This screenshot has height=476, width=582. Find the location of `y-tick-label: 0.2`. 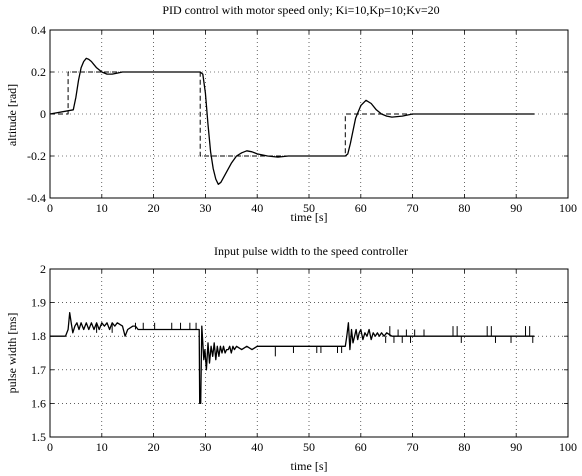

y-tick-label: 0.2 is located at coordinates (38, 72).